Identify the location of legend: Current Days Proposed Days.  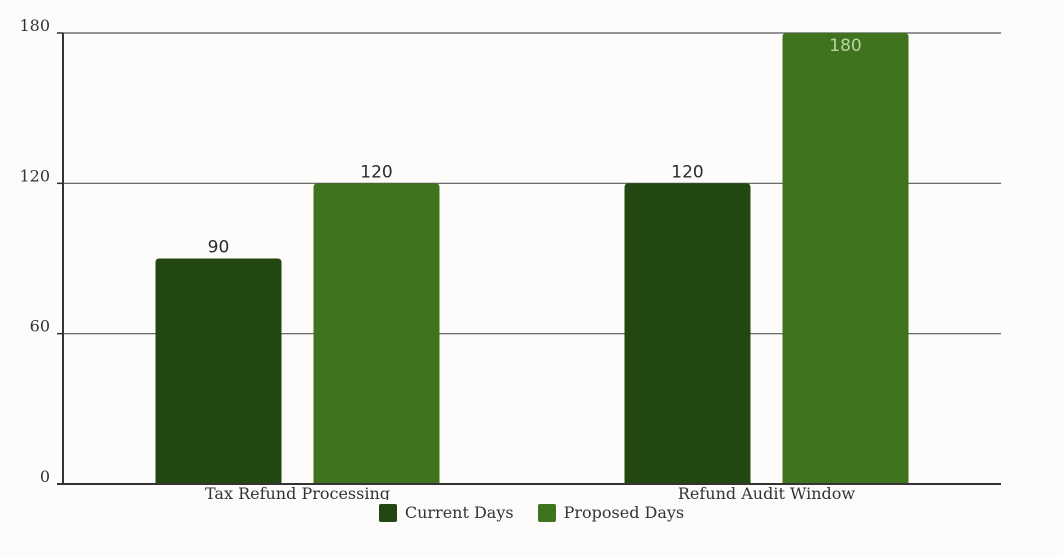
(531, 512).